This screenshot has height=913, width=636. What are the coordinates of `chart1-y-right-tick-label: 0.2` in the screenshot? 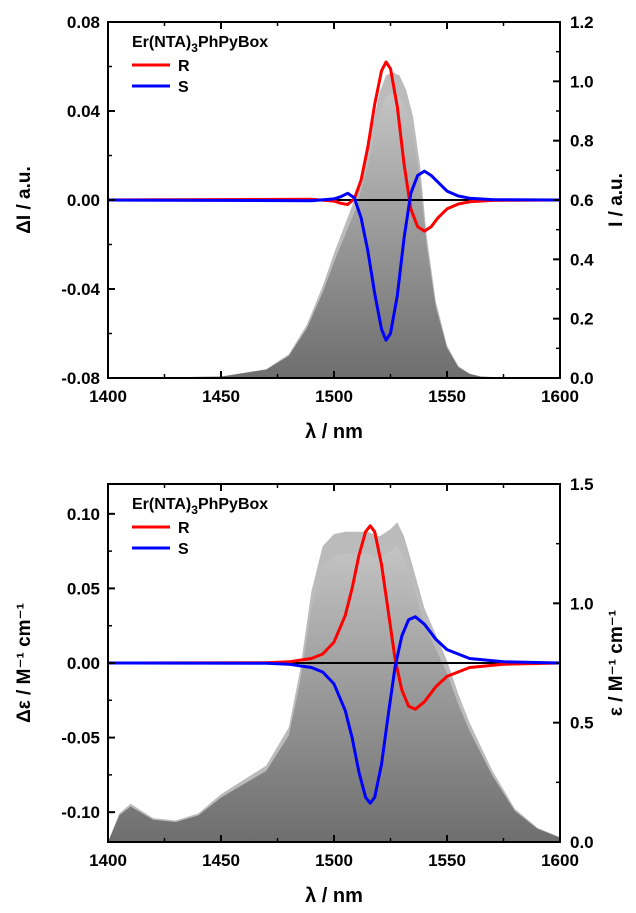 It's located at (582, 319).